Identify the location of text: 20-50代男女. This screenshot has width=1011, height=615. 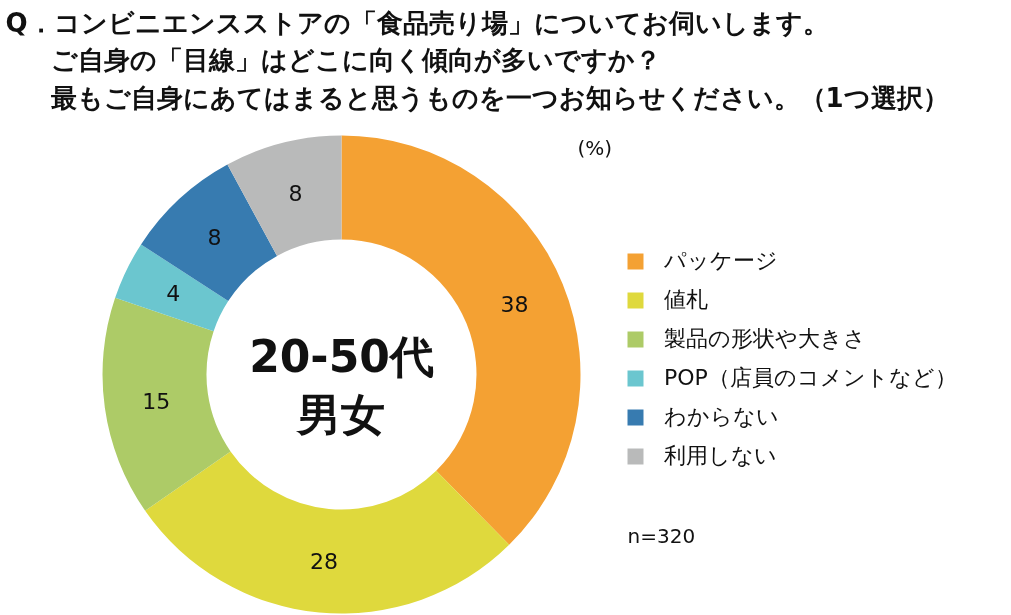
(341, 385).